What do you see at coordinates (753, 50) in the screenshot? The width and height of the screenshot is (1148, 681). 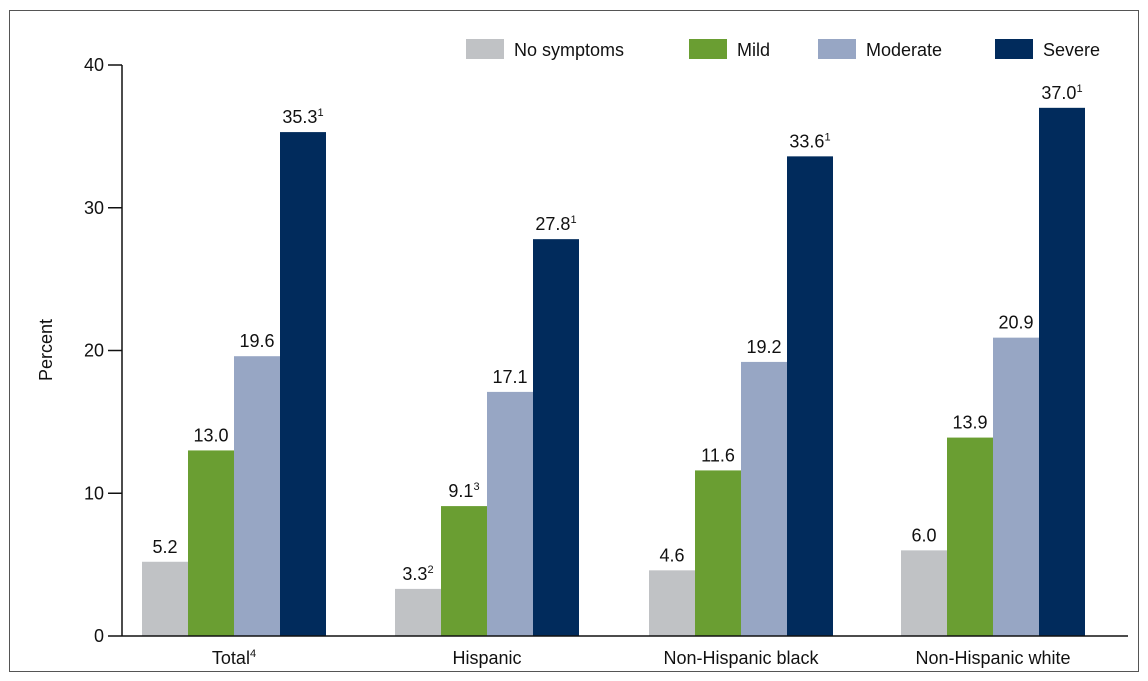 I see `legend-label: Mild` at bounding box center [753, 50].